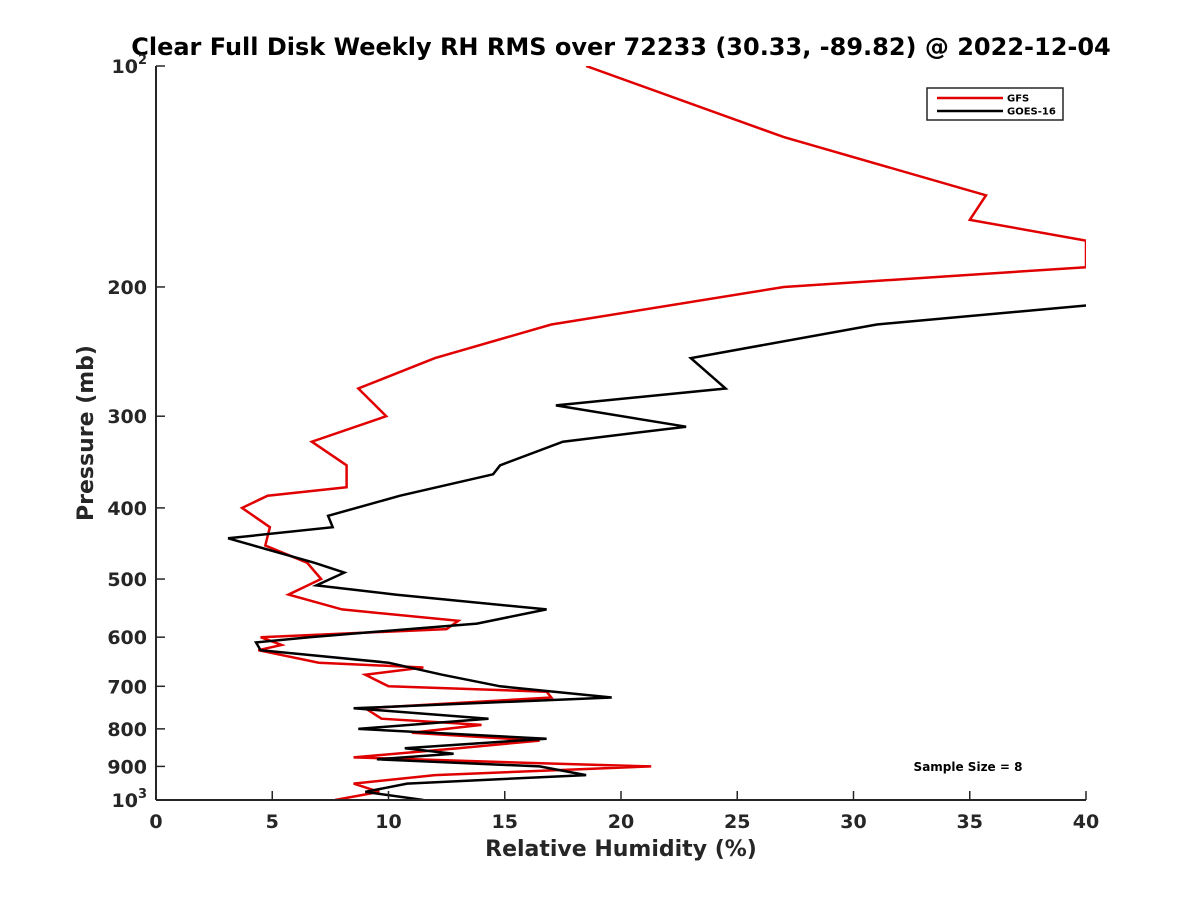  I want to click on x-tick-label: 15, so click(505, 822).